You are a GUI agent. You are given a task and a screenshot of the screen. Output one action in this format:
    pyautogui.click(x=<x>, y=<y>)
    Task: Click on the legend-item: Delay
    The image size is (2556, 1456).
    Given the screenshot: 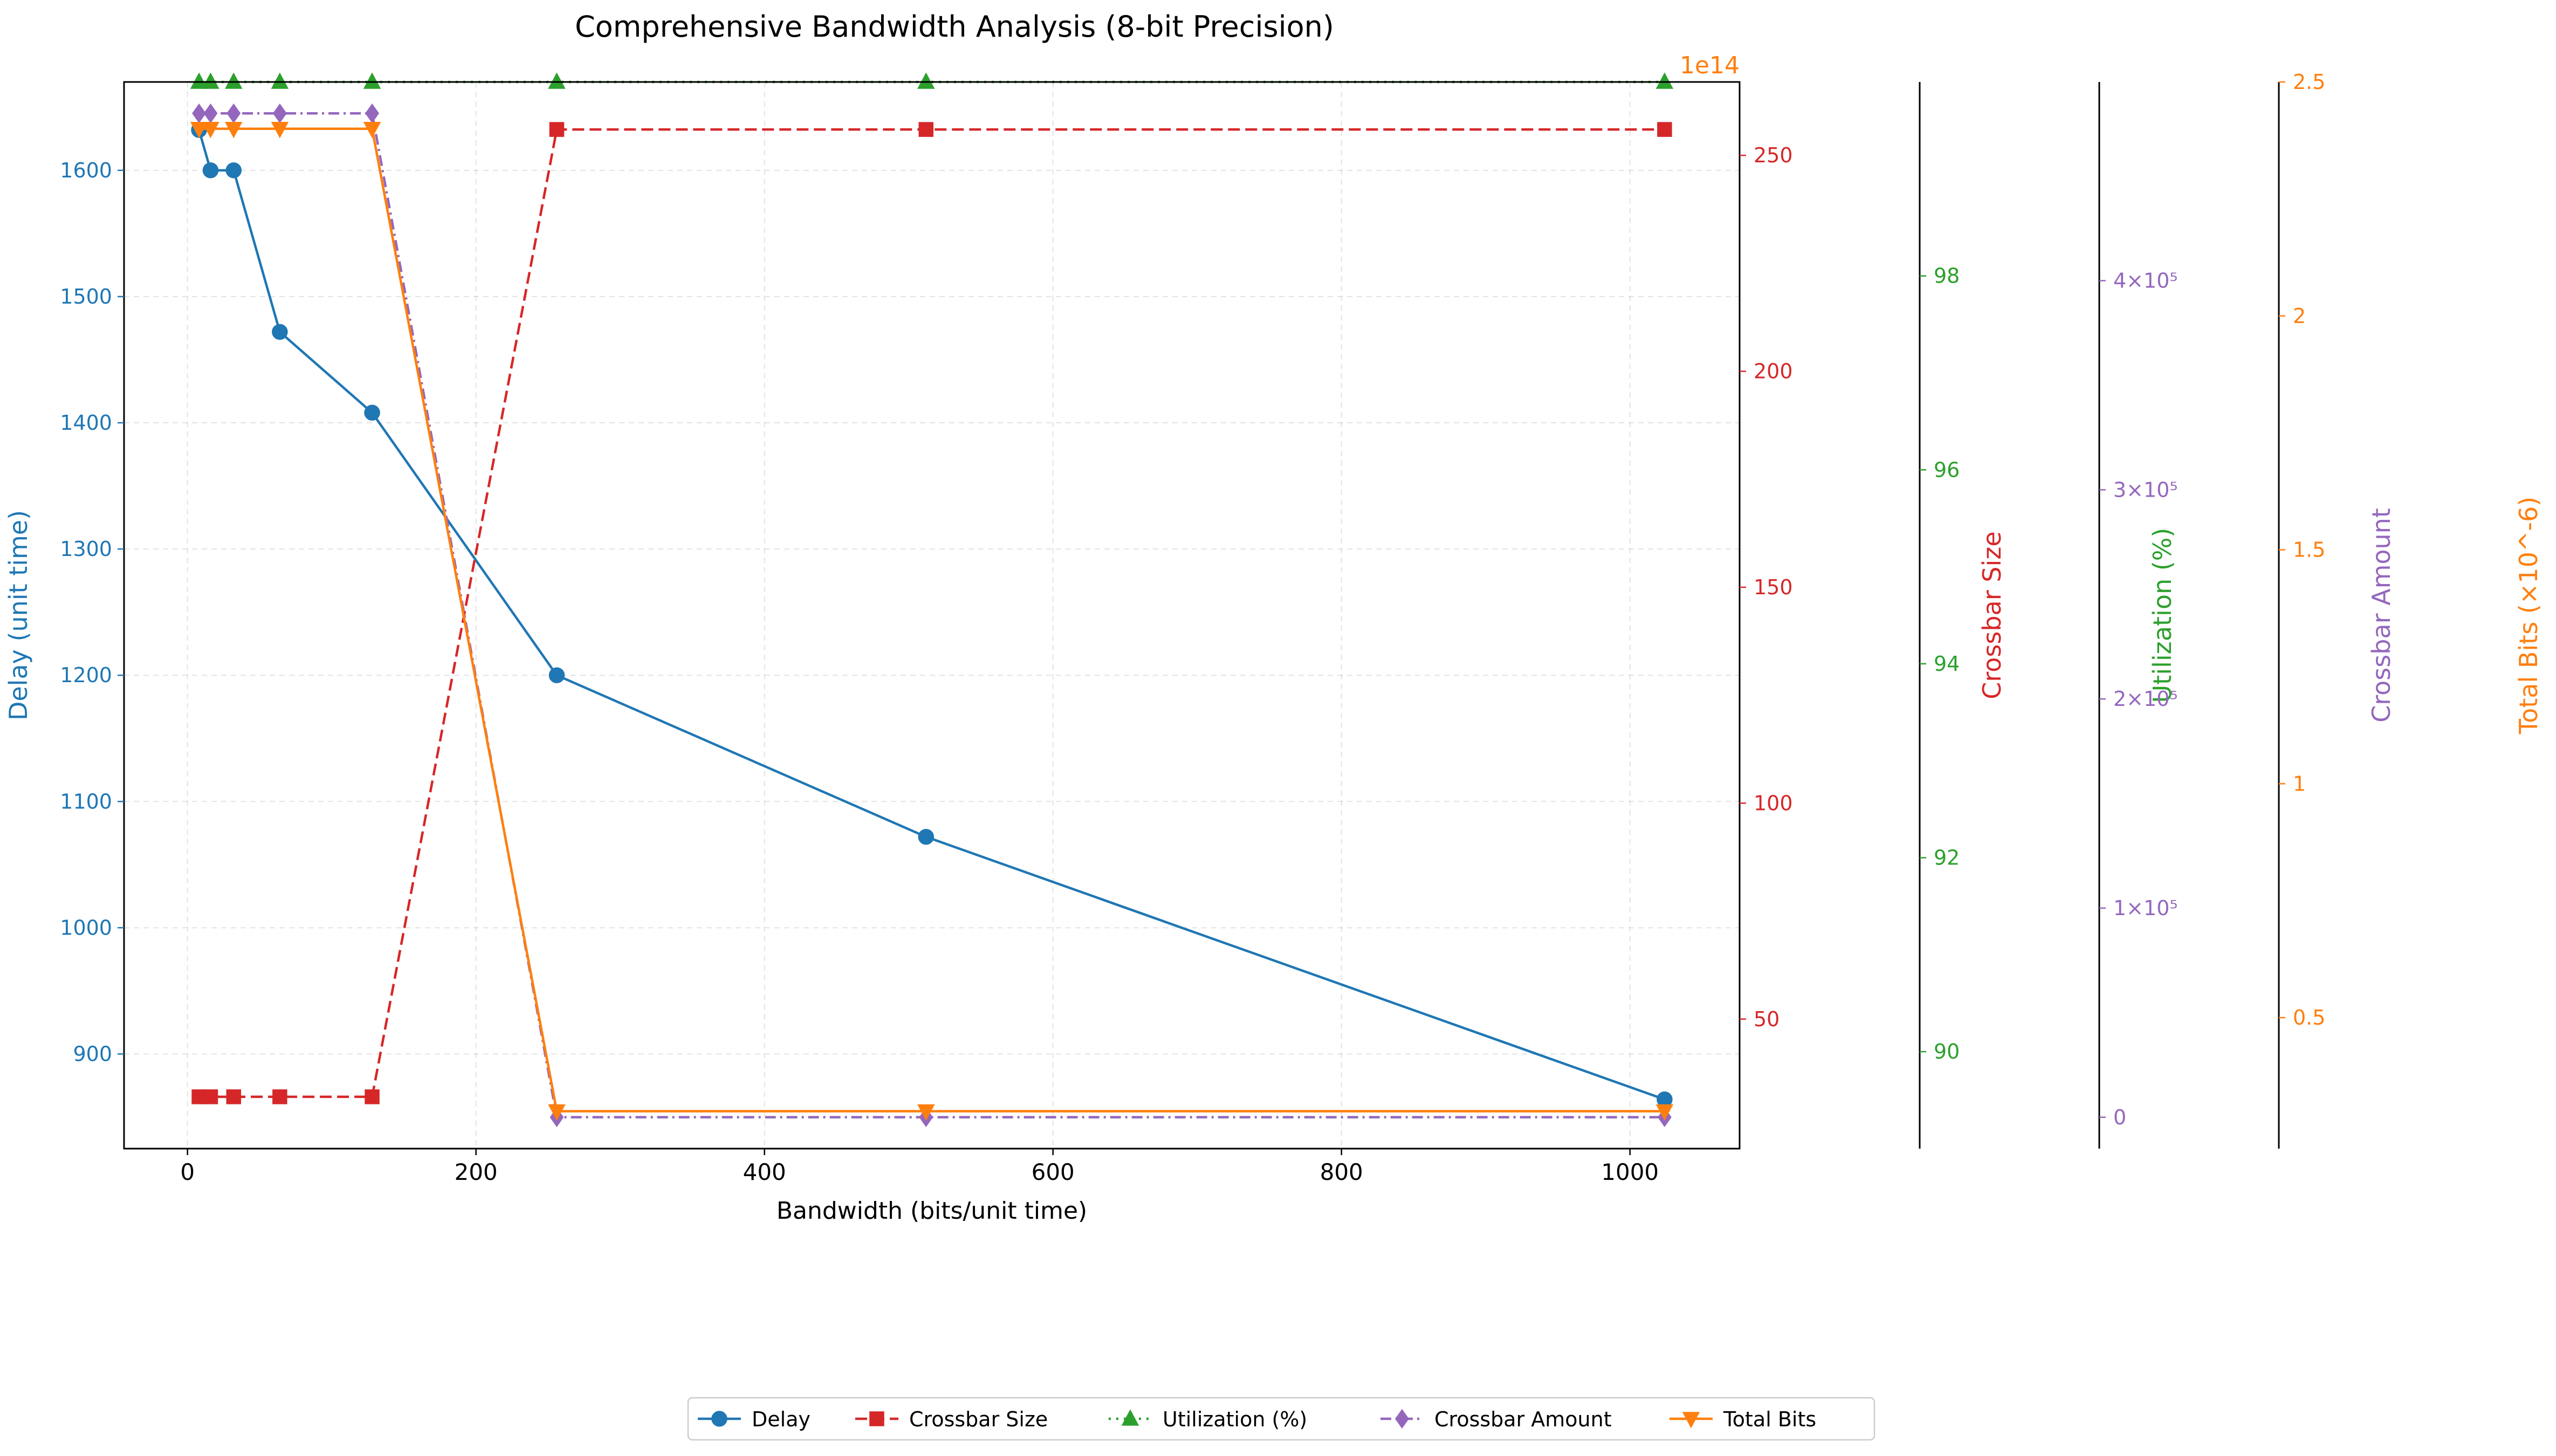 What is the action you would take?
    pyautogui.click(x=754, y=1419)
    